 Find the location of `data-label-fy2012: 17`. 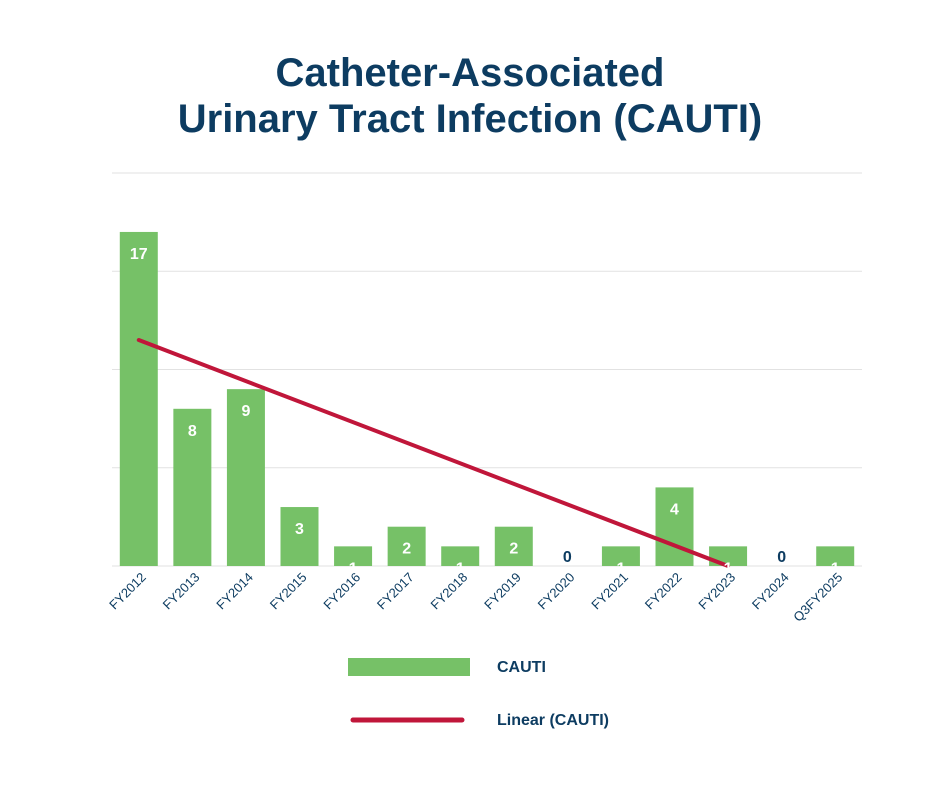

data-label-fy2012: 17 is located at coordinates (139, 254).